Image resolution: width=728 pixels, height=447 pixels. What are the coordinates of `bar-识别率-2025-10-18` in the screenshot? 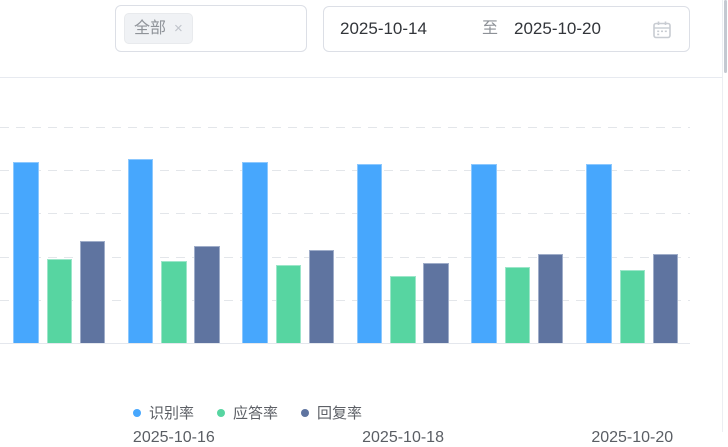 It's located at (369, 253).